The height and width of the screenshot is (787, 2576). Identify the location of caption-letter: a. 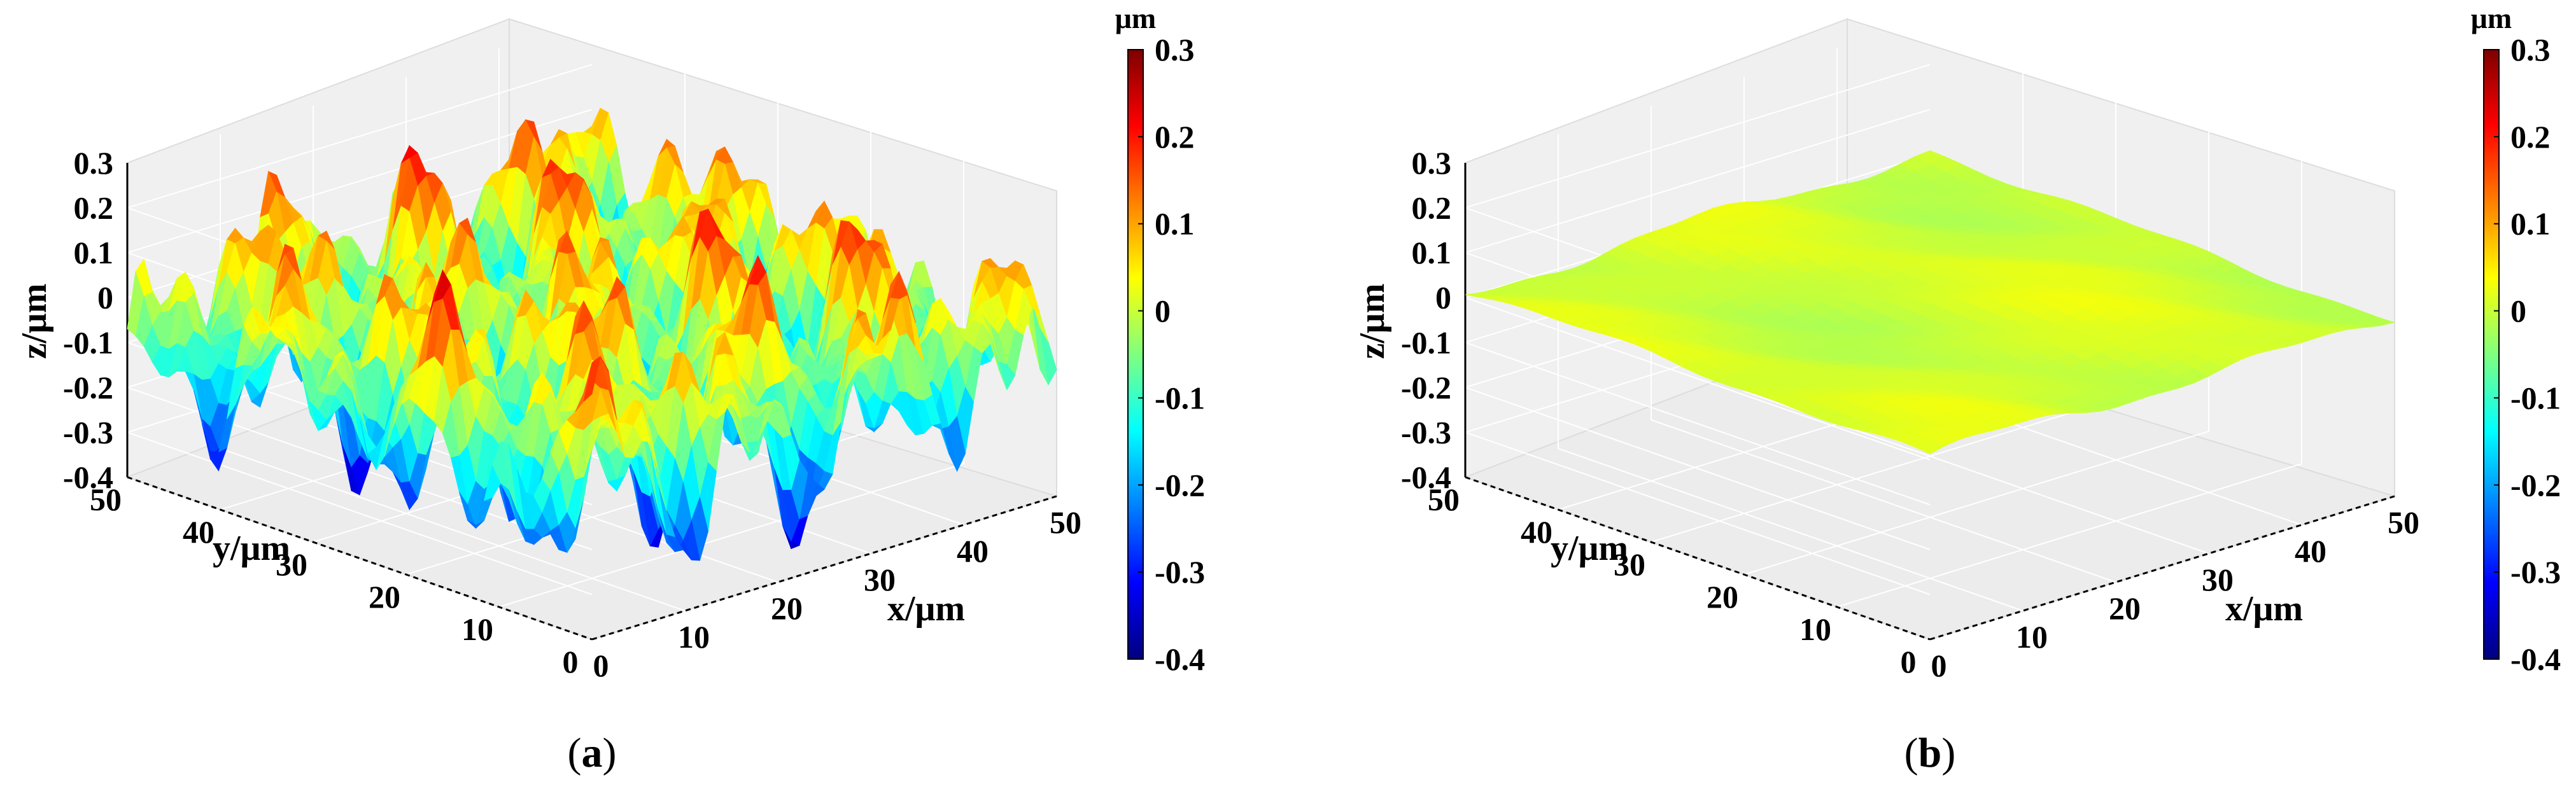
(593, 753).